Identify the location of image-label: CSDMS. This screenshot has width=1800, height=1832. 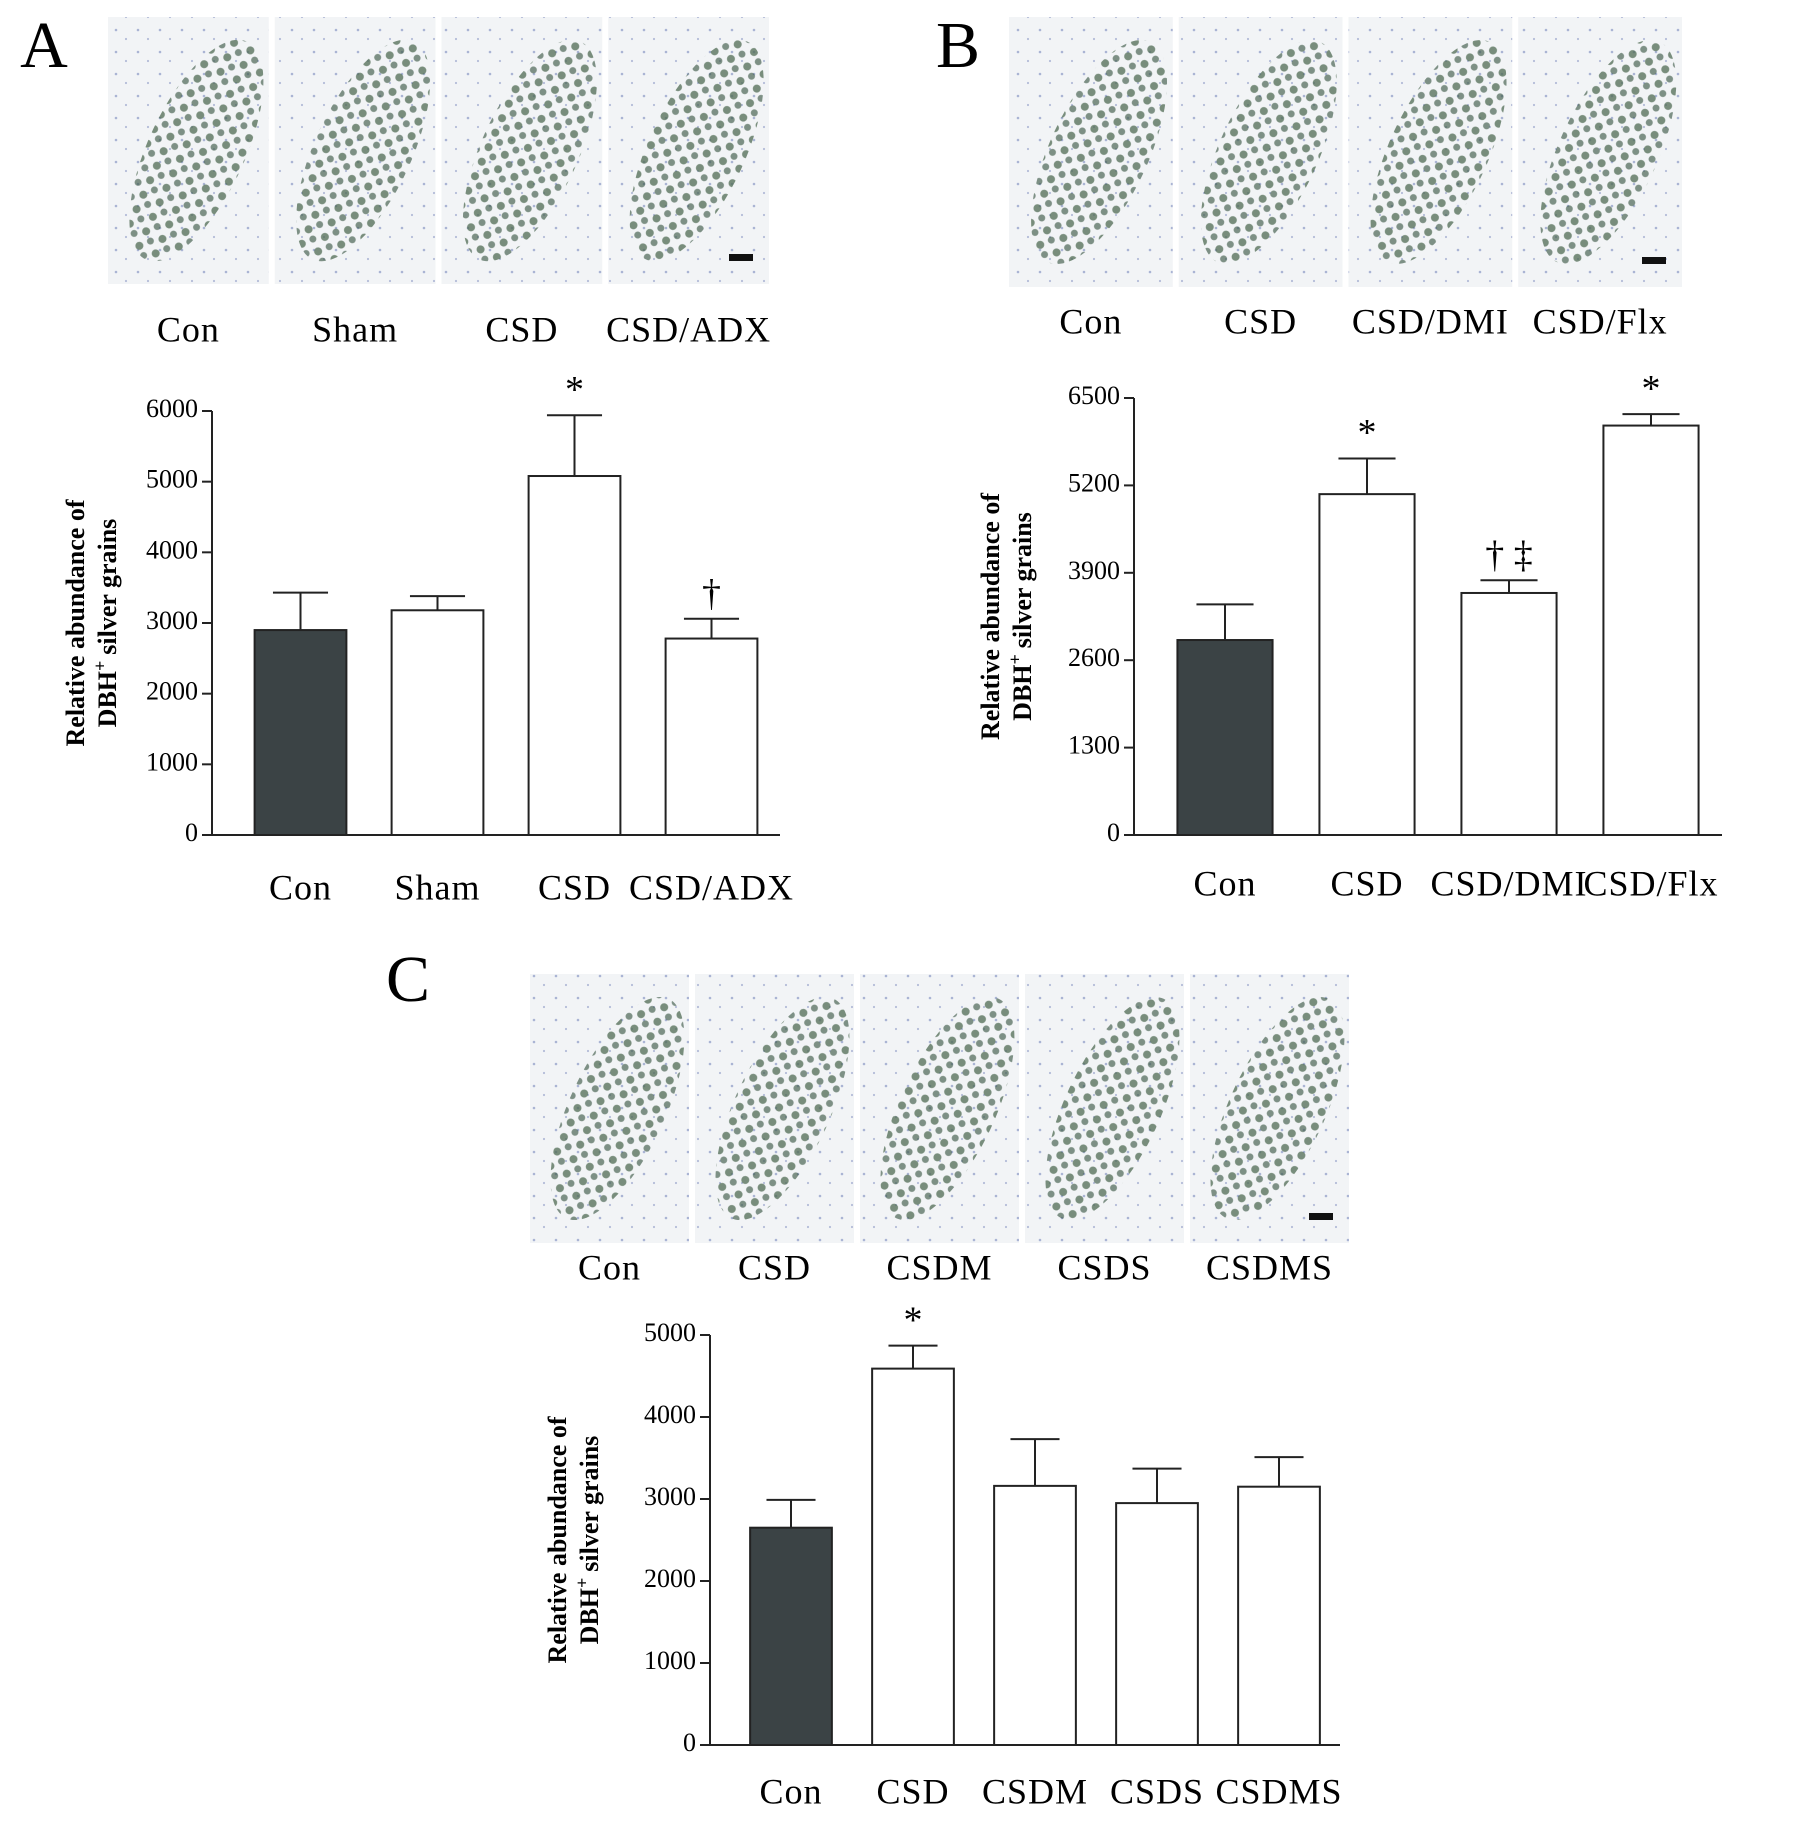
(1269, 1267).